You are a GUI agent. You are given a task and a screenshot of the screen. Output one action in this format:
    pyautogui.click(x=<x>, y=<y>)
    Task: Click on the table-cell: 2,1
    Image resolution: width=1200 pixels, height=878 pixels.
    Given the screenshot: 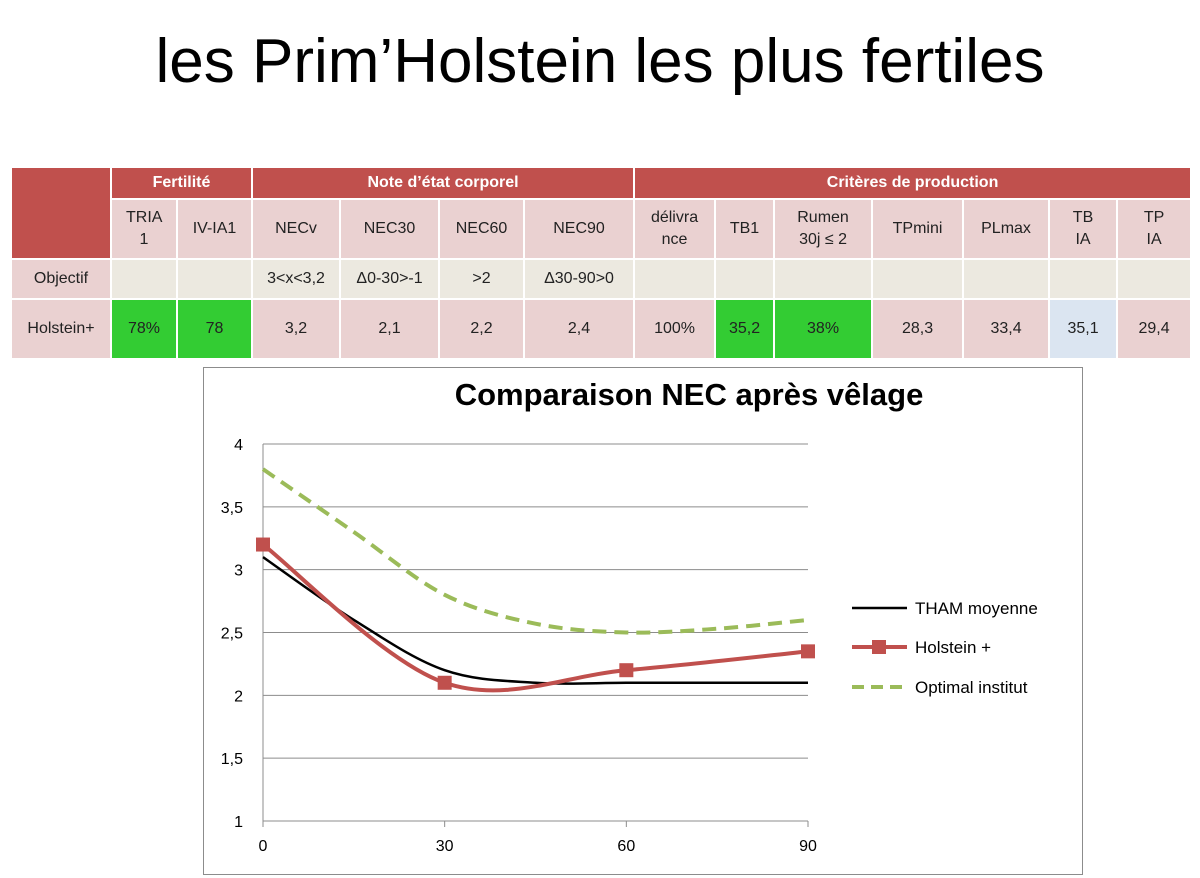 What is the action you would take?
    pyautogui.click(x=390, y=329)
    